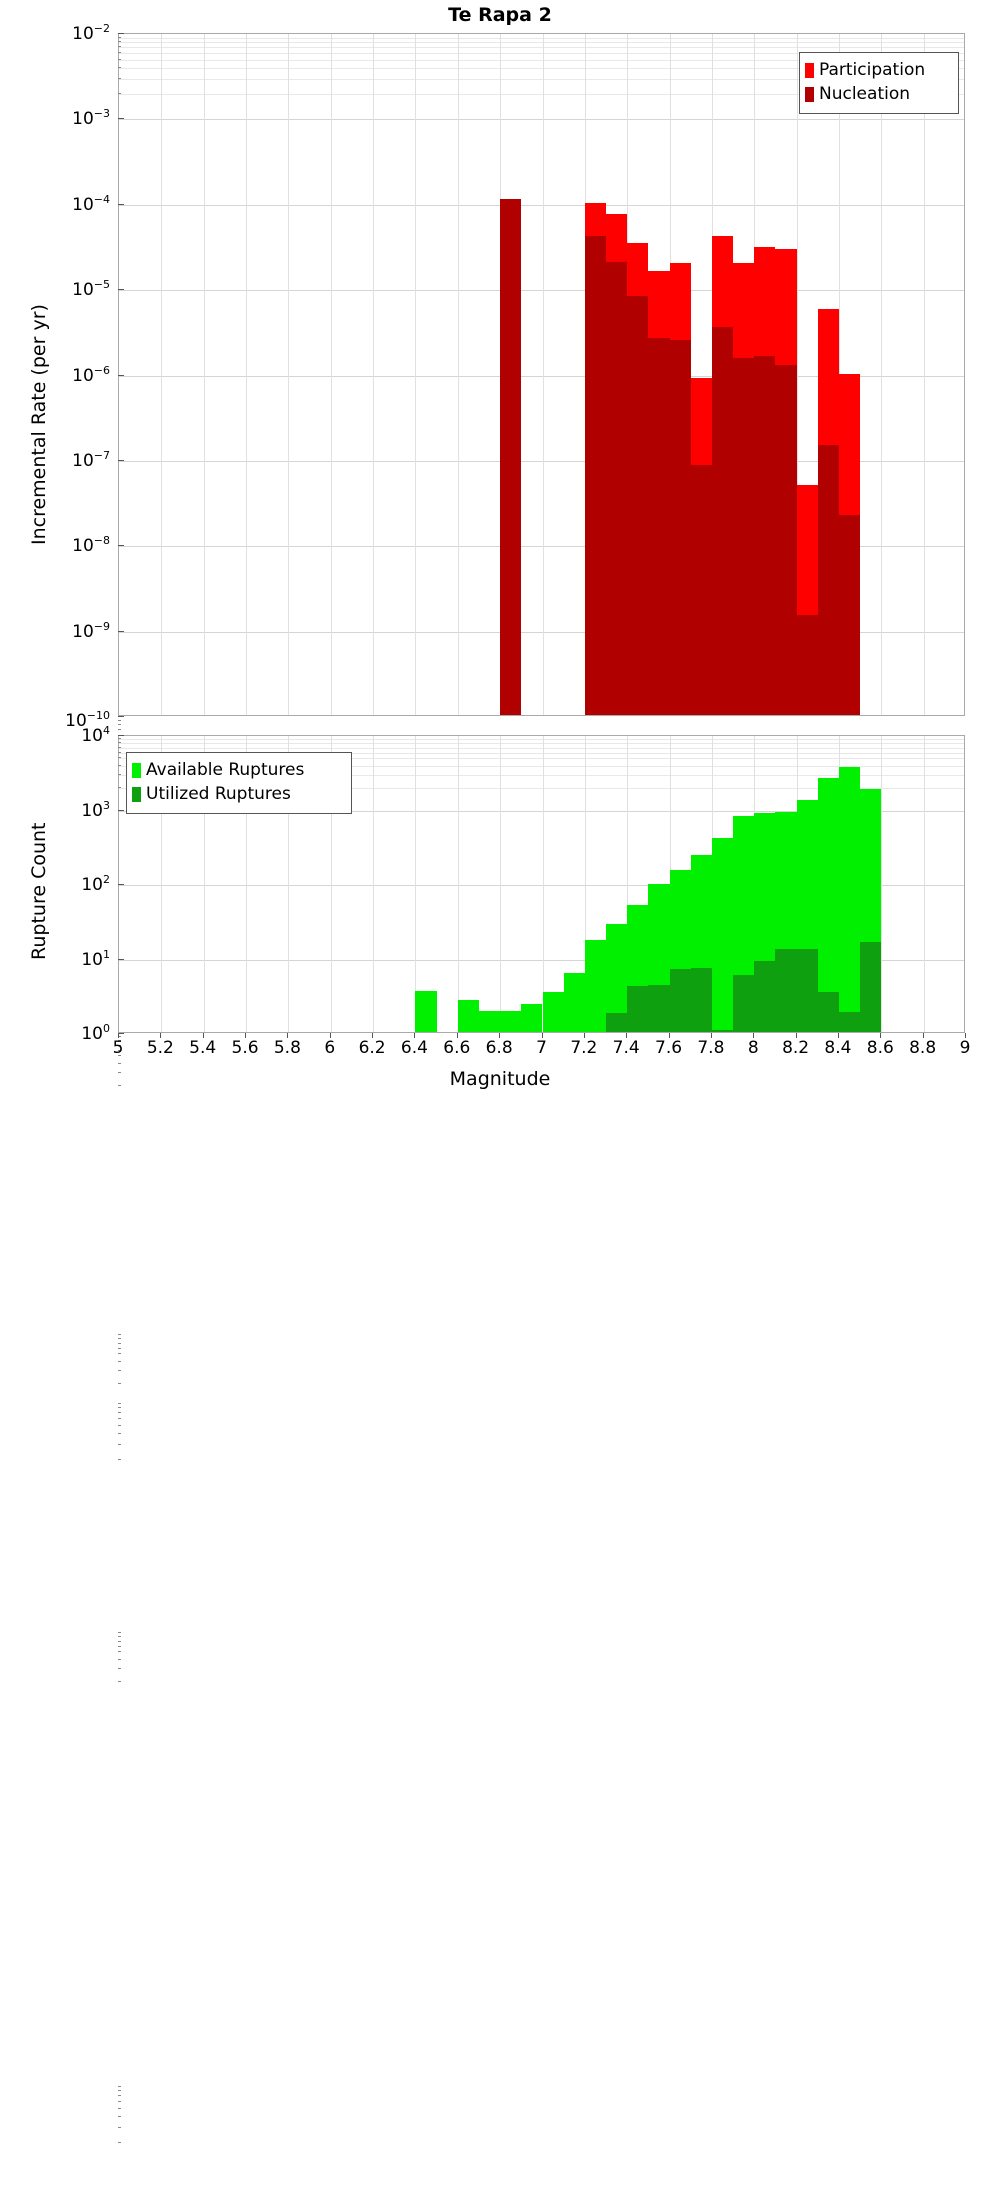  Describe the element at coordinates (500, 1079) in the screenshot. I see `x-axis-label: Magnitude` at that location.